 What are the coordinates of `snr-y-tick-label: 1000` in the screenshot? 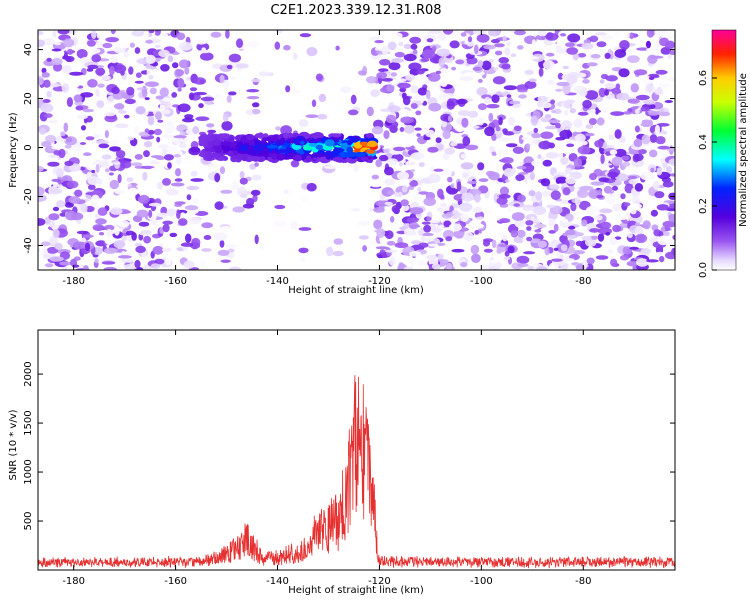 It's located at (28, 471).